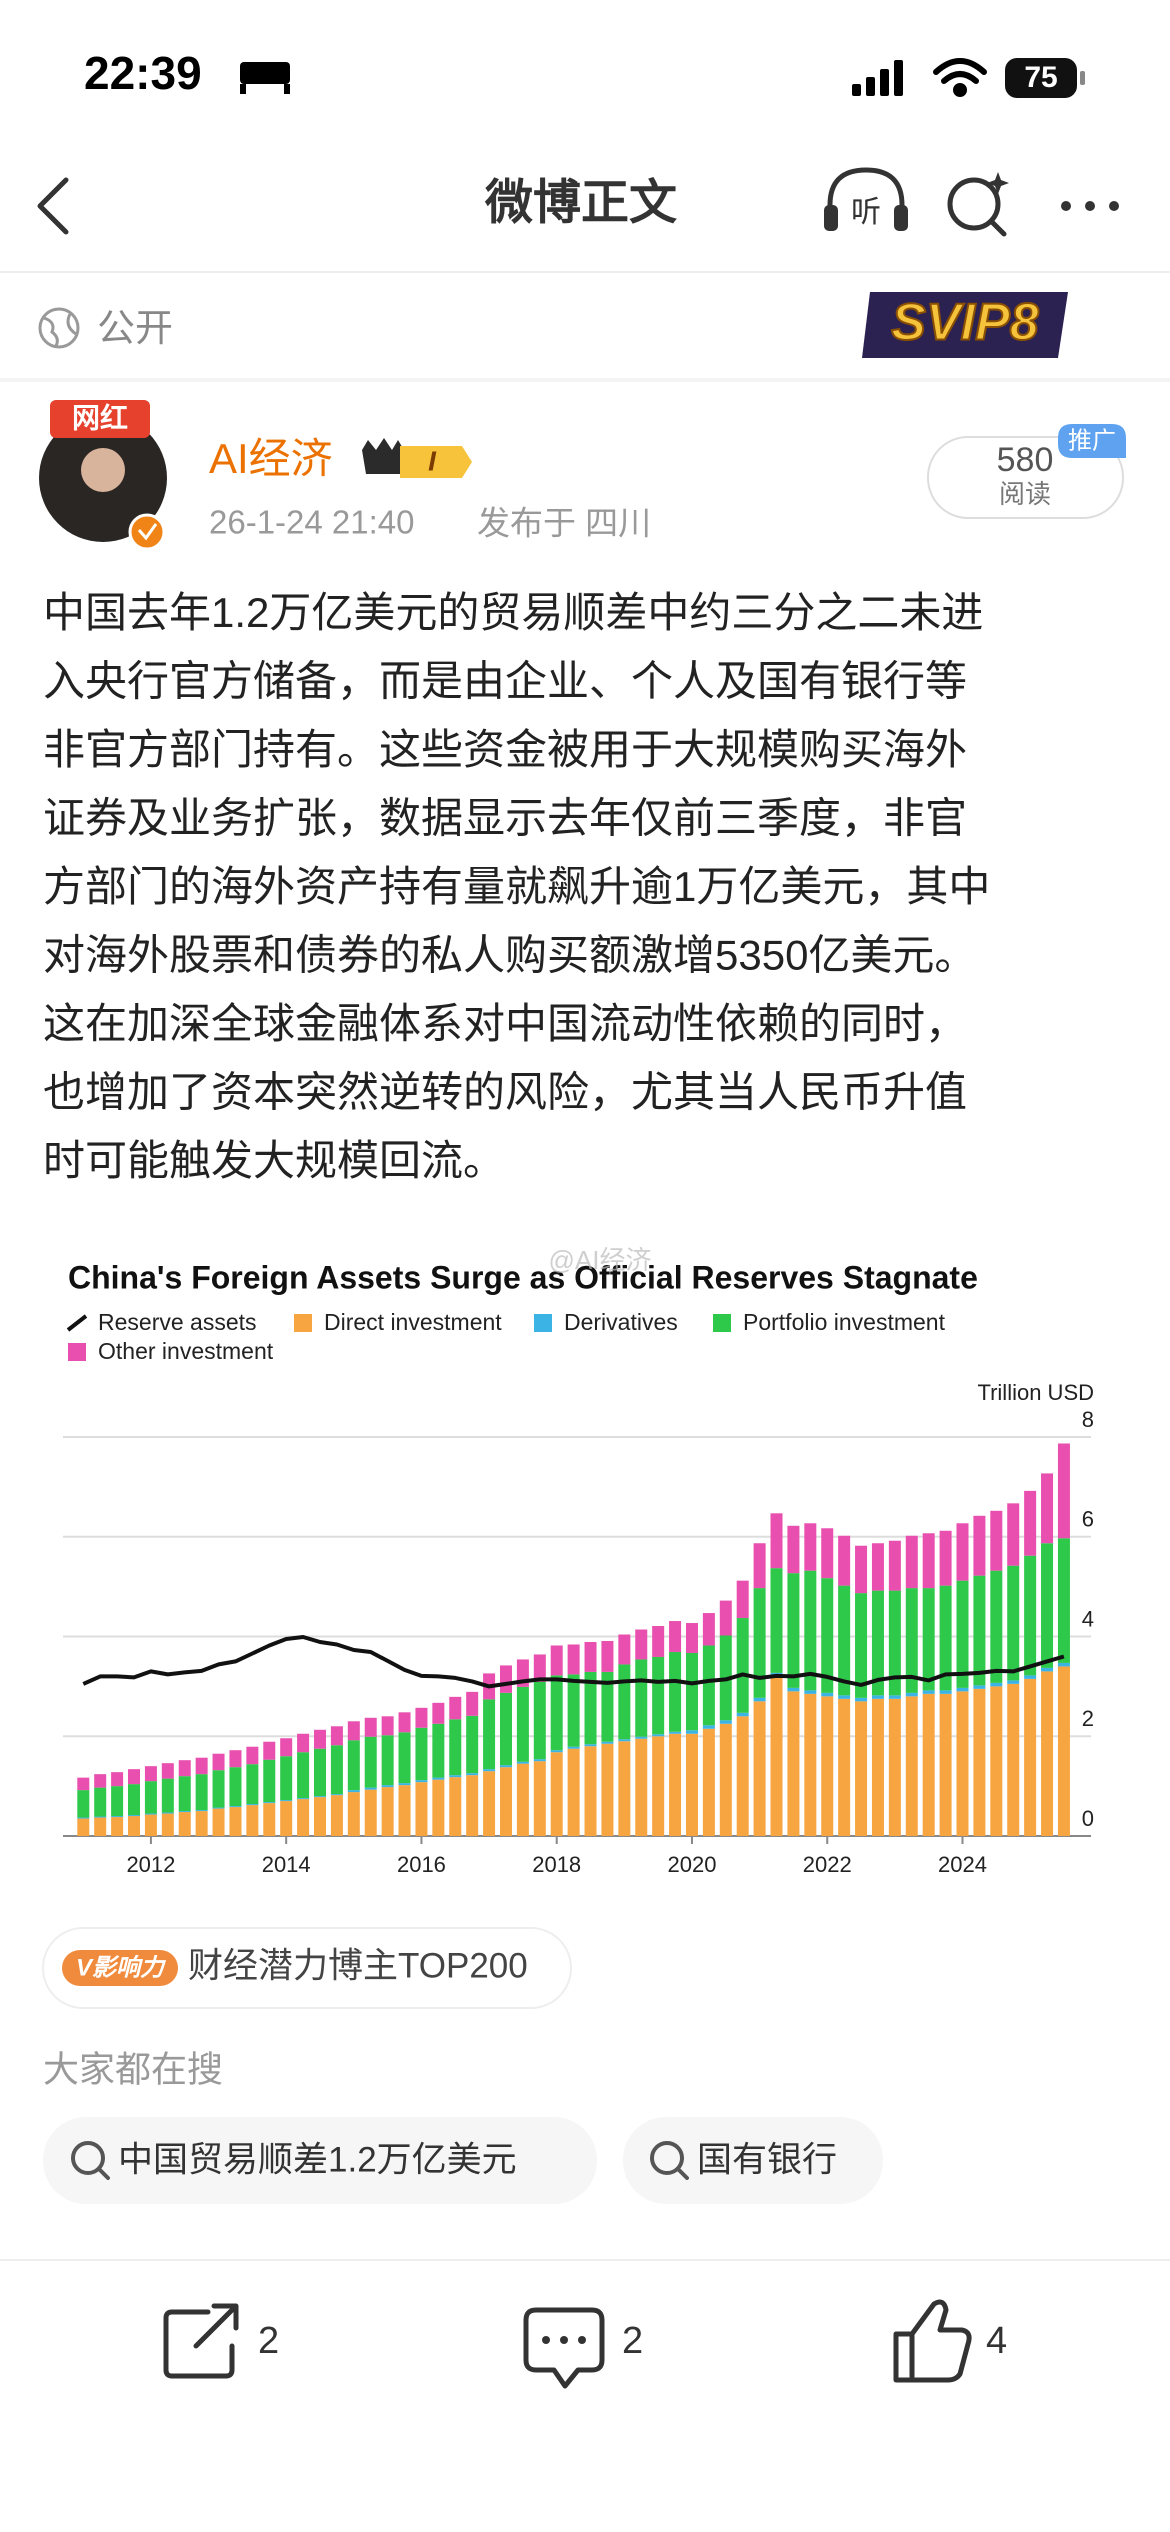 Image resolution: width=1170 pixels, height=2532 pixels. What do you see at coordinates (513, 612) in the screenshot?
I see `body-line: 中国去年1.2万亿美元的贸易顺差中约三分之二未进` at bounding box center [513, 612].